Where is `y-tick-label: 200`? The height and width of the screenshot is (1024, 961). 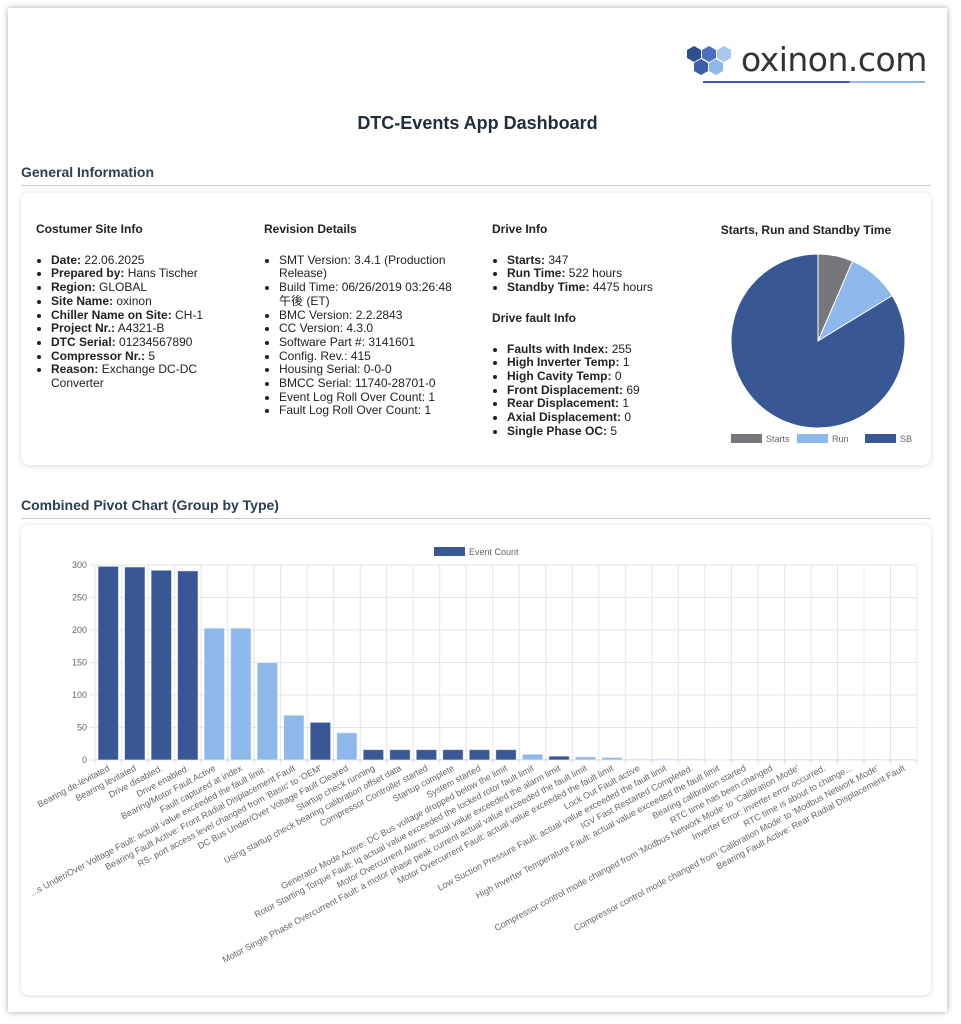 y-tick-label: 200 is located at coordinates (79, 630).